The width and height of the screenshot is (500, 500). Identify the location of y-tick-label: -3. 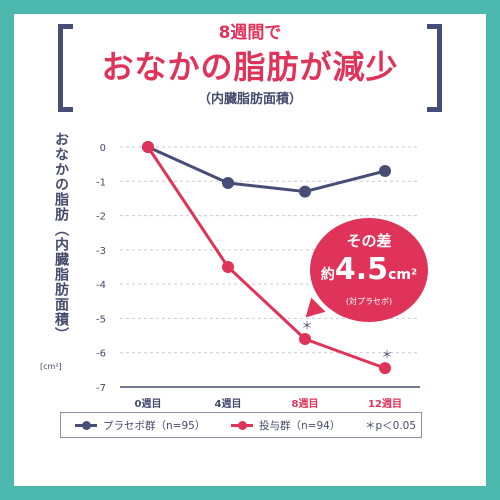
(101, 251).